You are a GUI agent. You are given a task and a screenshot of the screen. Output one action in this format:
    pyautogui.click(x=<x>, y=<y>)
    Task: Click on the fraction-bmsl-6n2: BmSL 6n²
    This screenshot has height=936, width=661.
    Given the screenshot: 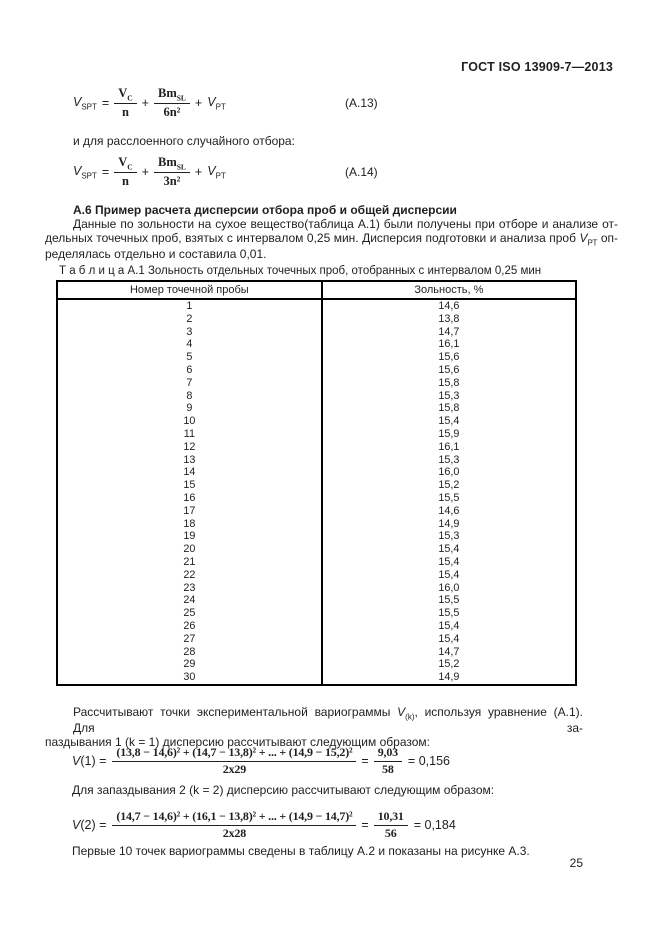 What is the action you would take?
    pyautogui.click(x=171, y=103)
    